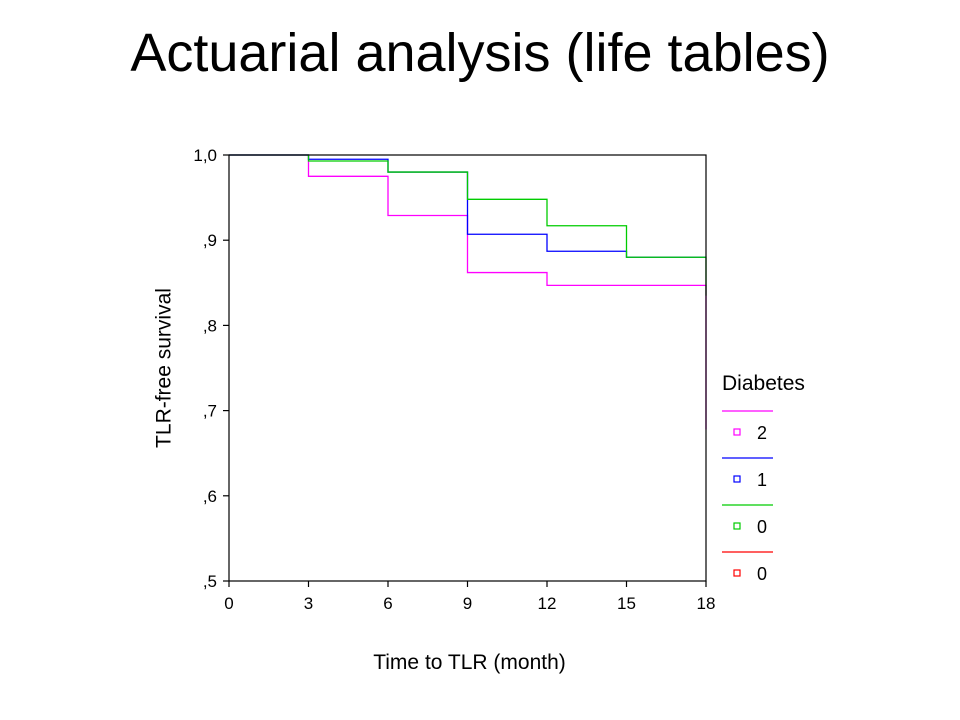  I want to click on legend-item: 1, so click(747, 473).